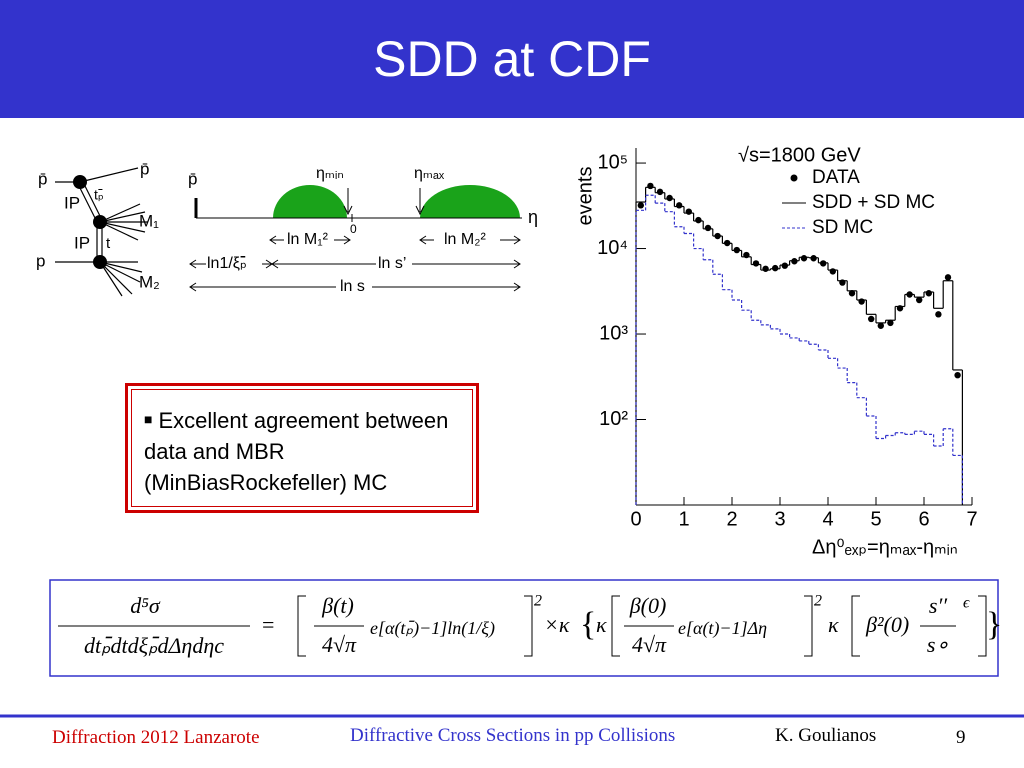  What do you see at coordinates (836, 177) in the screenshot?
I see `legend-label: DATA` at bounding box center [836, 177].